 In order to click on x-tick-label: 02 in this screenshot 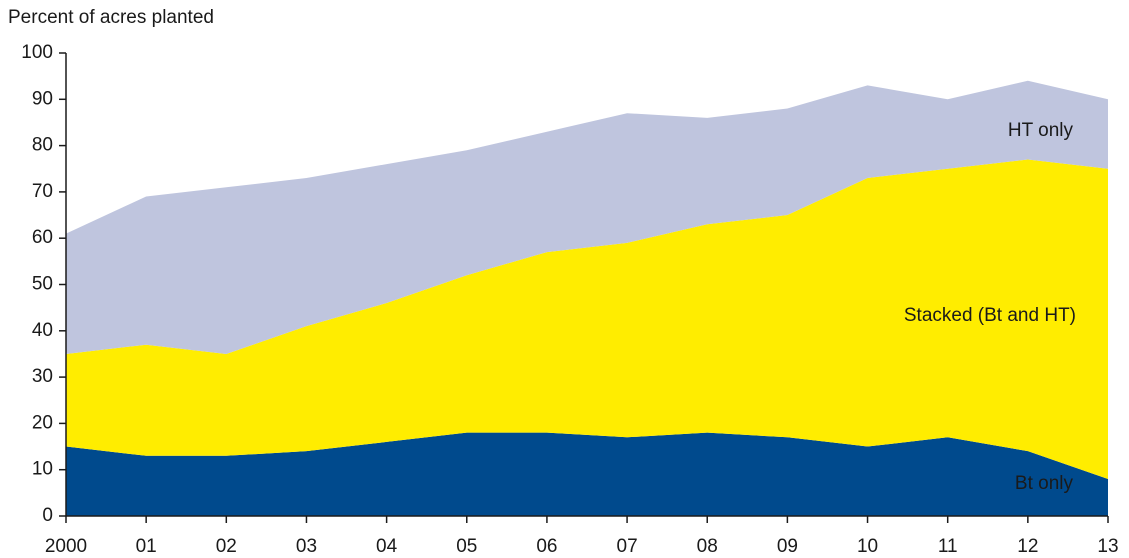, I will do `click(226, 546)`.